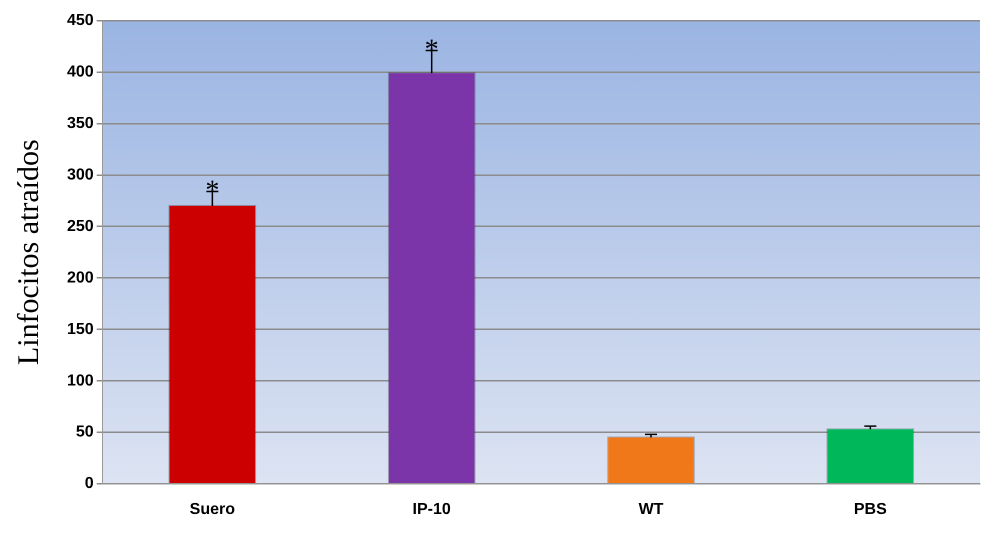 The image size is (998, 535). I want to click on y-tick-label: 450, so click(80, 21).